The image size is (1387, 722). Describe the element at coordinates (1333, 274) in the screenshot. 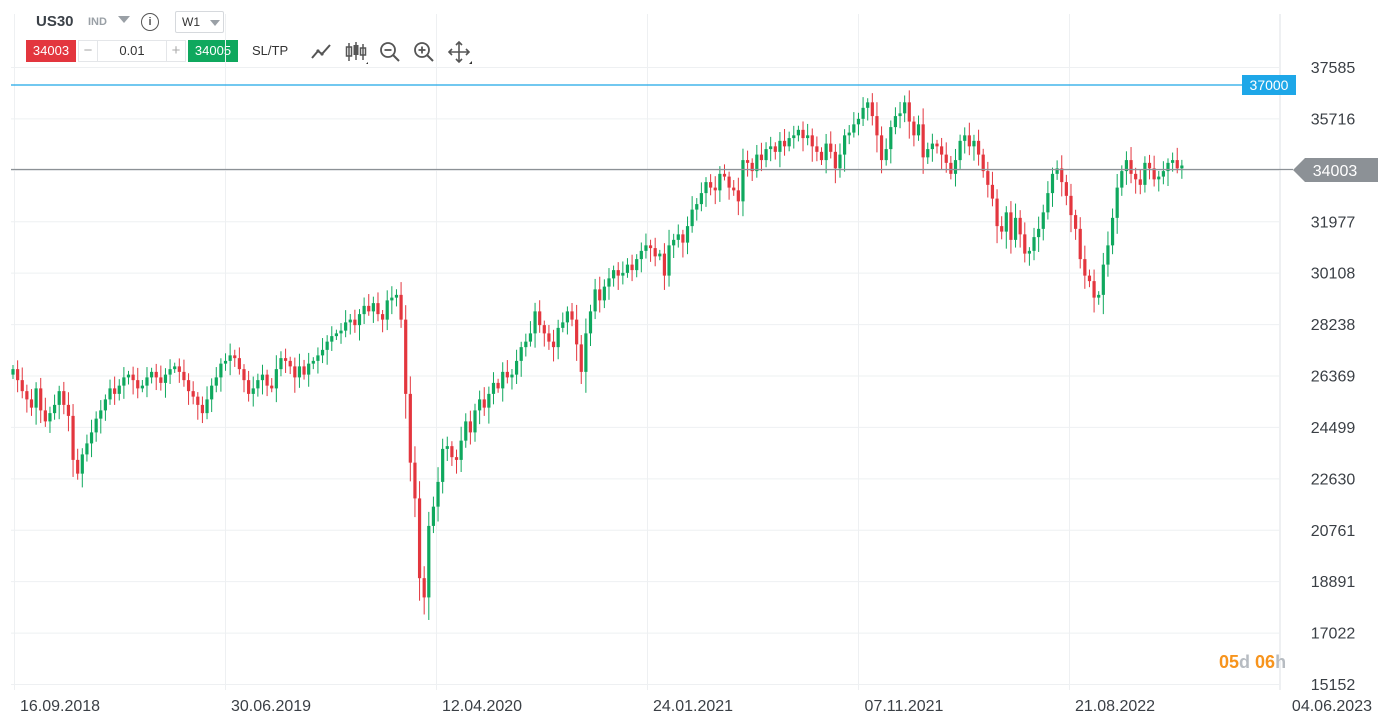

I see `y-tick-label: 30108` at that location.